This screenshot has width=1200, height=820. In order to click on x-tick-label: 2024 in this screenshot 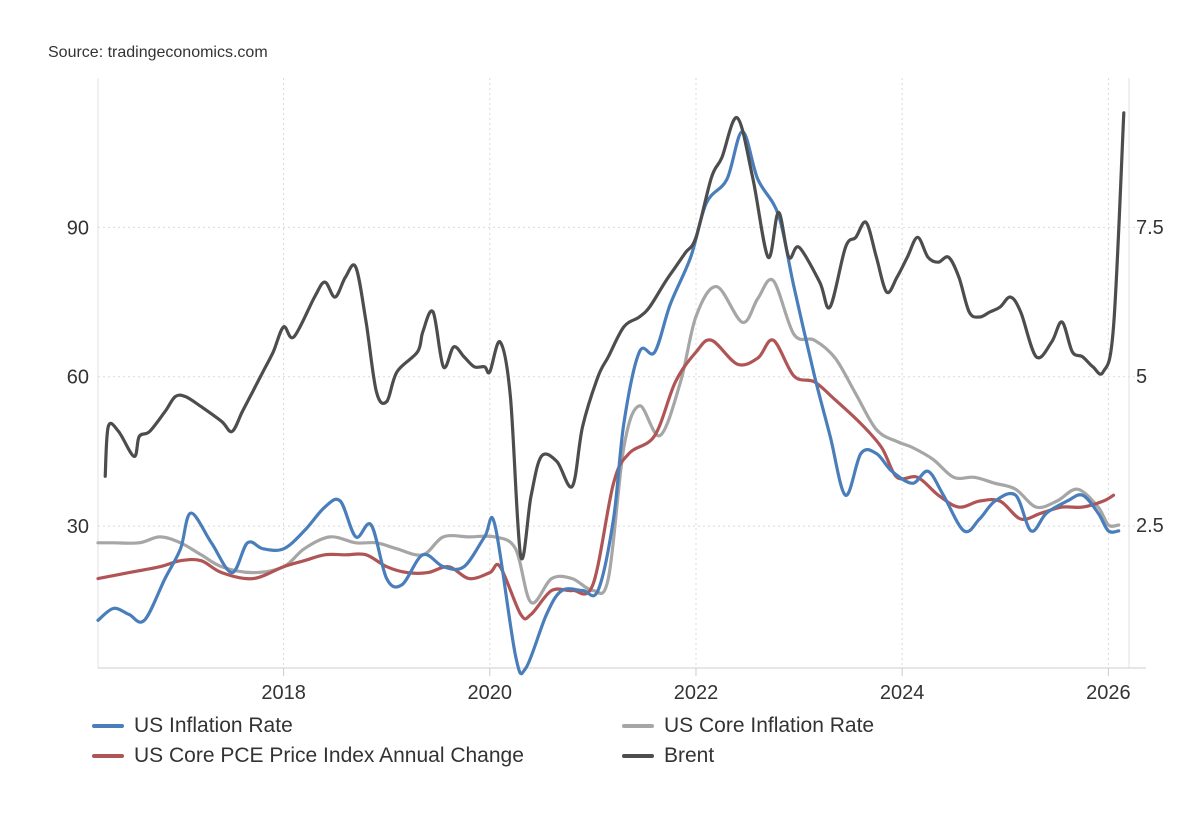, I will do `click(902, 693)`.